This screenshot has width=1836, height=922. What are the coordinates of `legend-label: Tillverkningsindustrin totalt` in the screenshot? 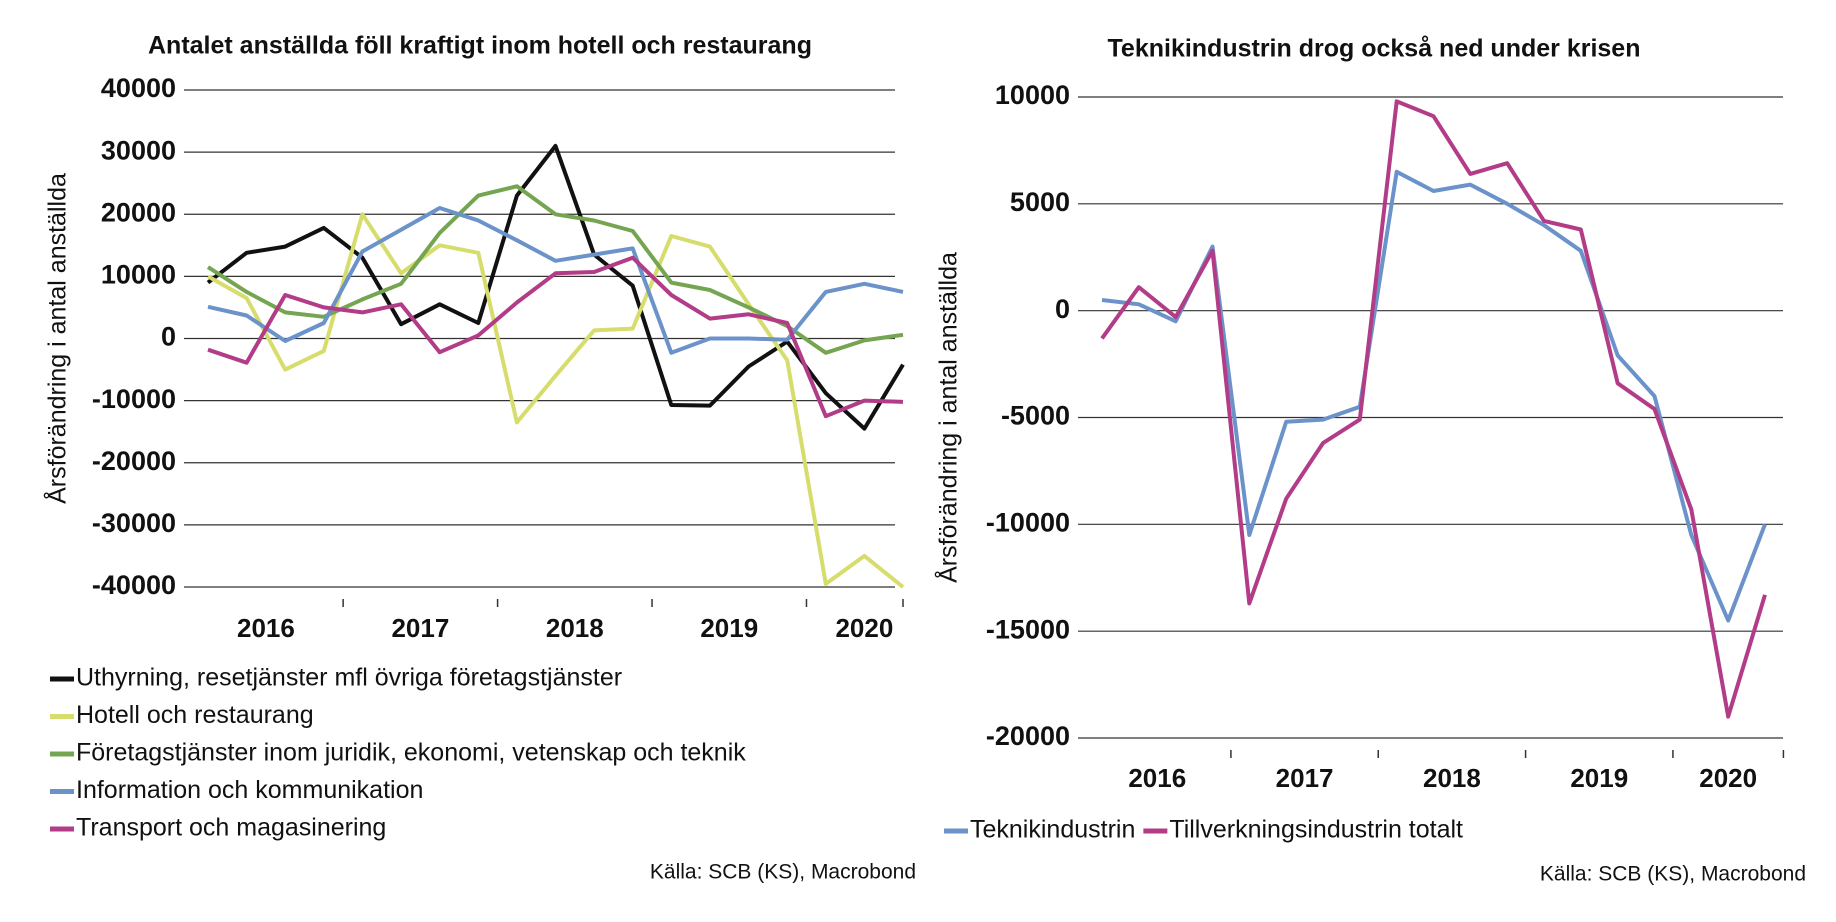 It's located at (1316, 830).